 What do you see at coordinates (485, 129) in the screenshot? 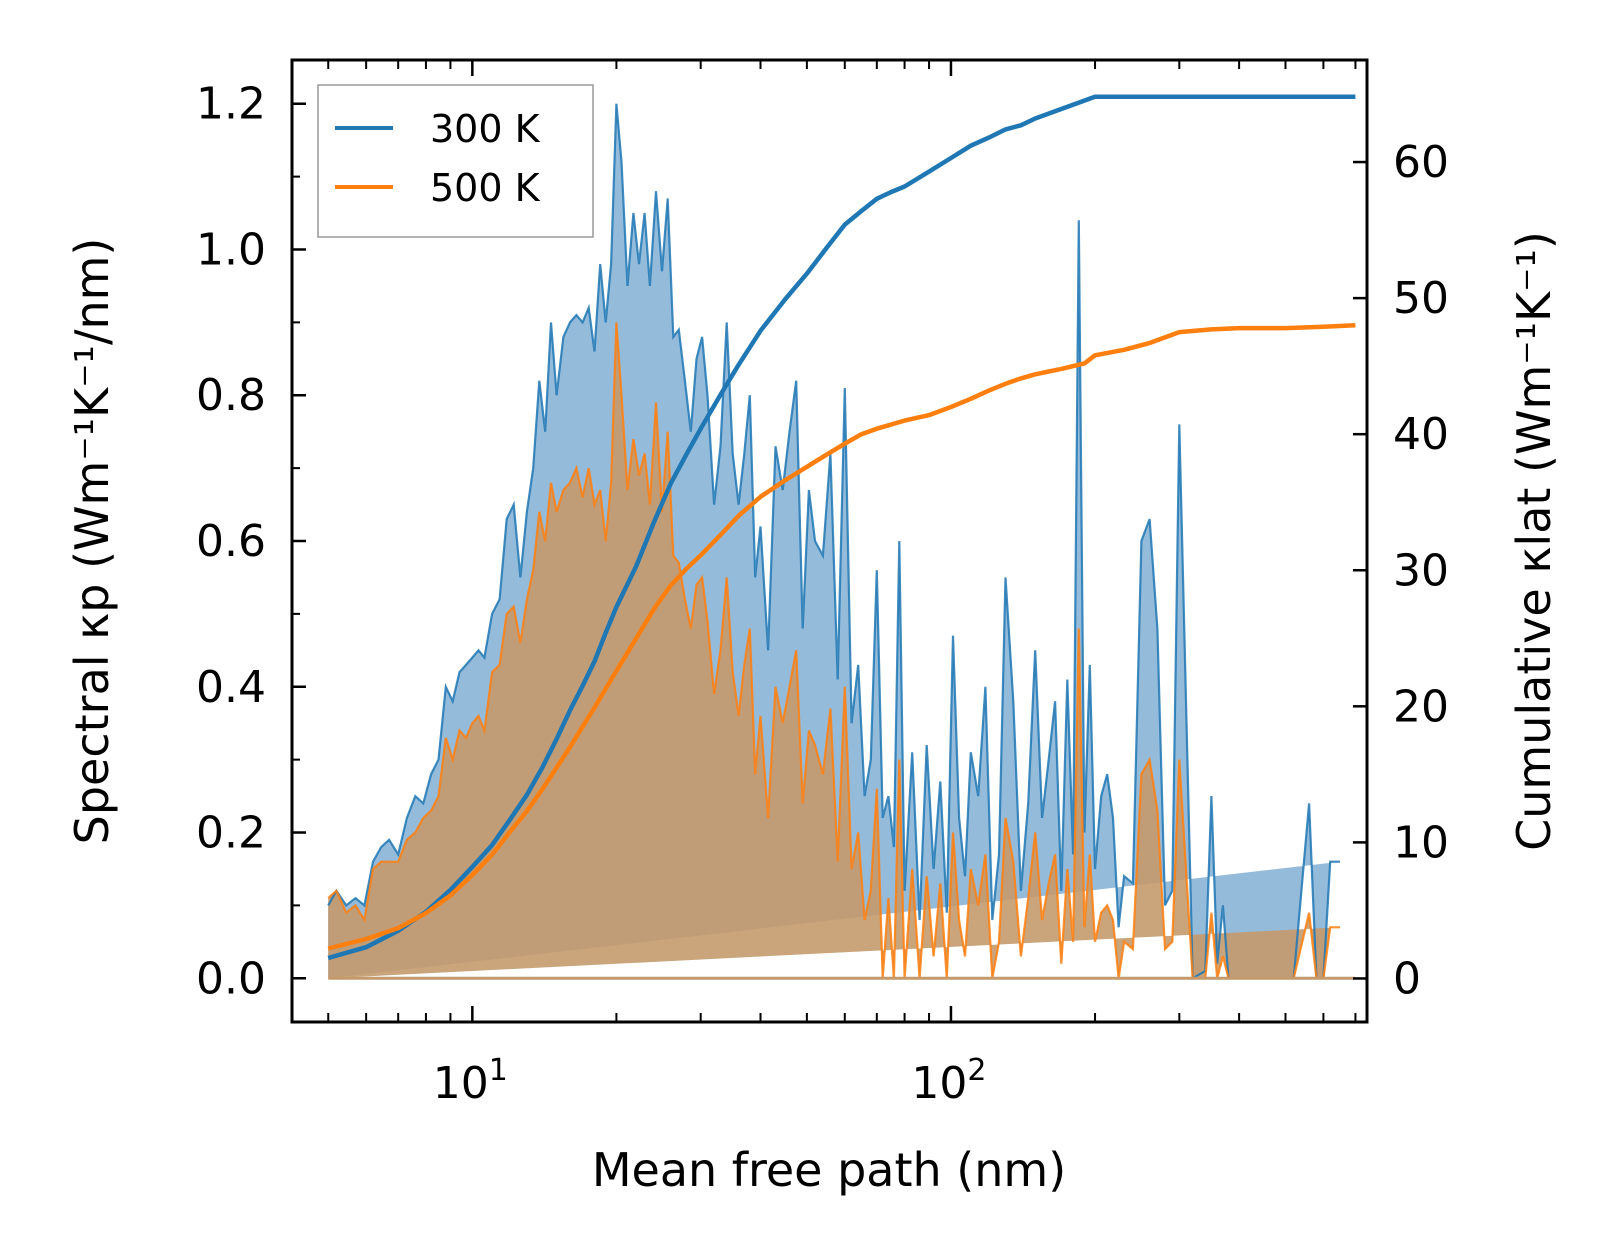
I see `legend-label-300k: 300 K` at bounding box center [485, 129].